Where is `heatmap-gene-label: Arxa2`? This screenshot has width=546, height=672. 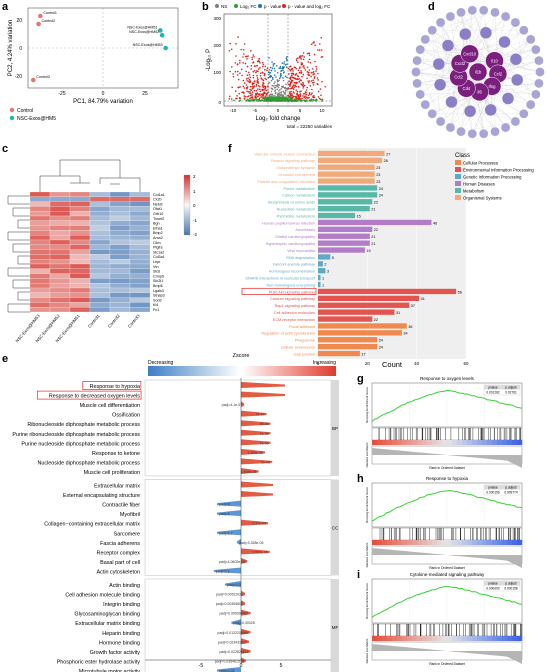 heatmap-gene-label: Arxa2 is located at coordinates (158, 238).